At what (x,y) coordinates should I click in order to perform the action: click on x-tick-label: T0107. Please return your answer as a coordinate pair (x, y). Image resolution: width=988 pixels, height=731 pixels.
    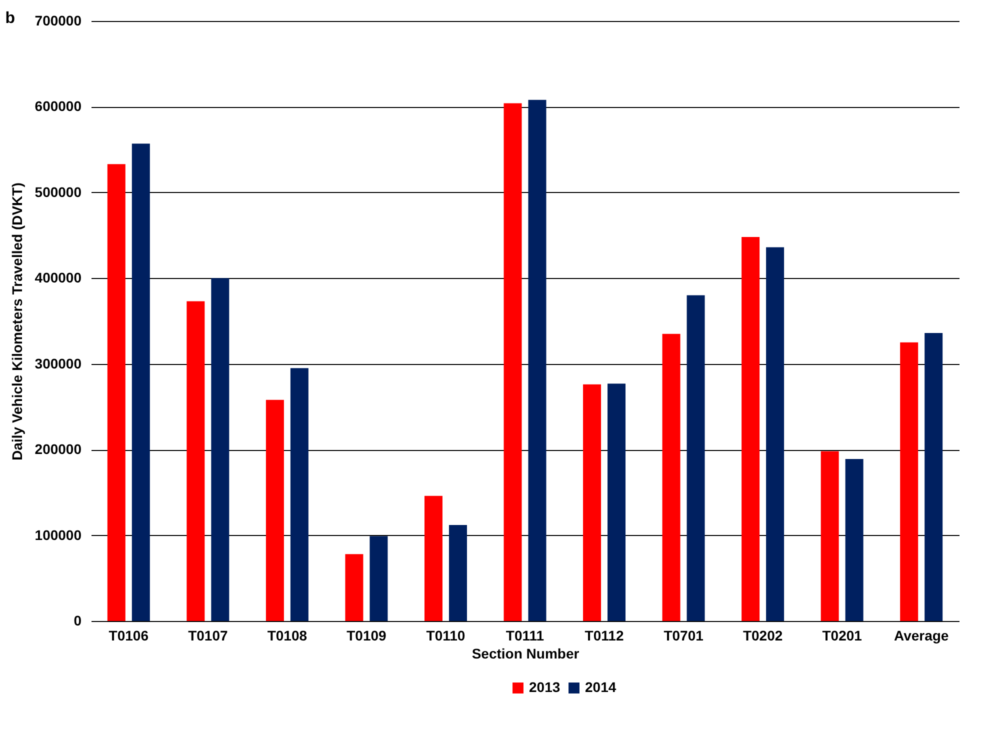
    Looking at the image, I should click on (208, 636).